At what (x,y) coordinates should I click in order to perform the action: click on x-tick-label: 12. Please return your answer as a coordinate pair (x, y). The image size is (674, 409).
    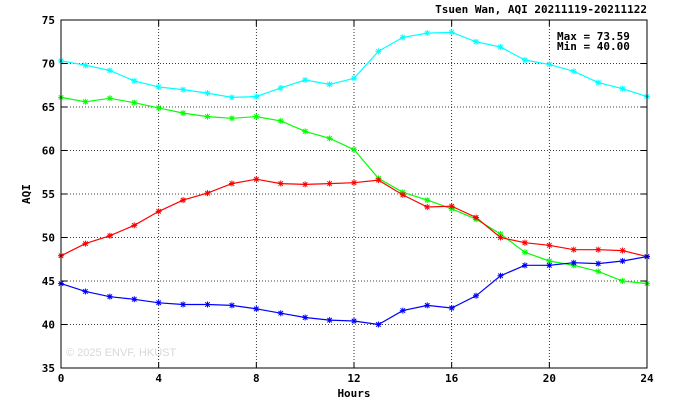
    Looking at the image, I should click on (353, 378).